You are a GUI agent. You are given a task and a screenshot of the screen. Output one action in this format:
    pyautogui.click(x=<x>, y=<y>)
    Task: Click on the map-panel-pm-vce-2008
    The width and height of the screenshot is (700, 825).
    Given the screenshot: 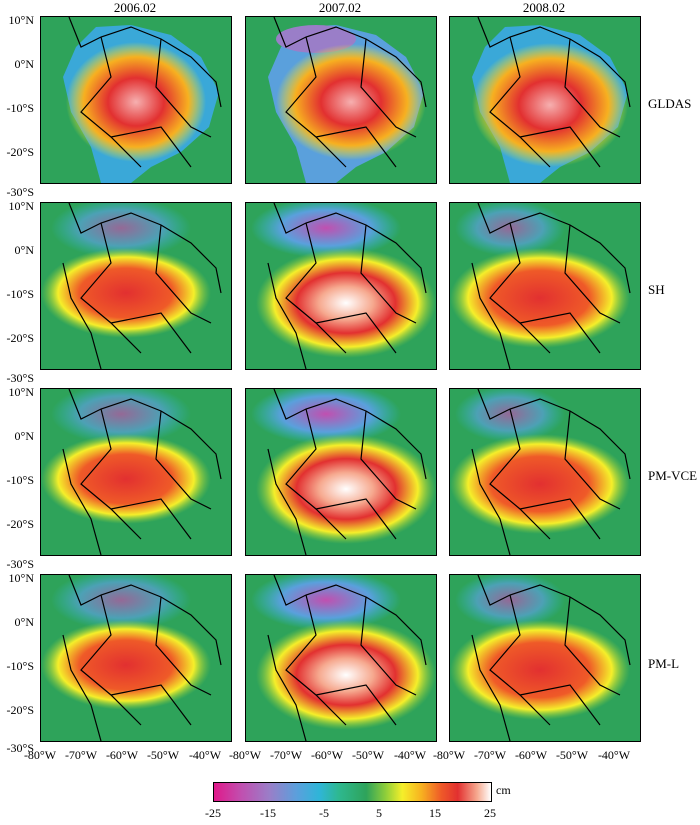 What is the action you would take?
    pyautogui.click(x=545, y=472)
    